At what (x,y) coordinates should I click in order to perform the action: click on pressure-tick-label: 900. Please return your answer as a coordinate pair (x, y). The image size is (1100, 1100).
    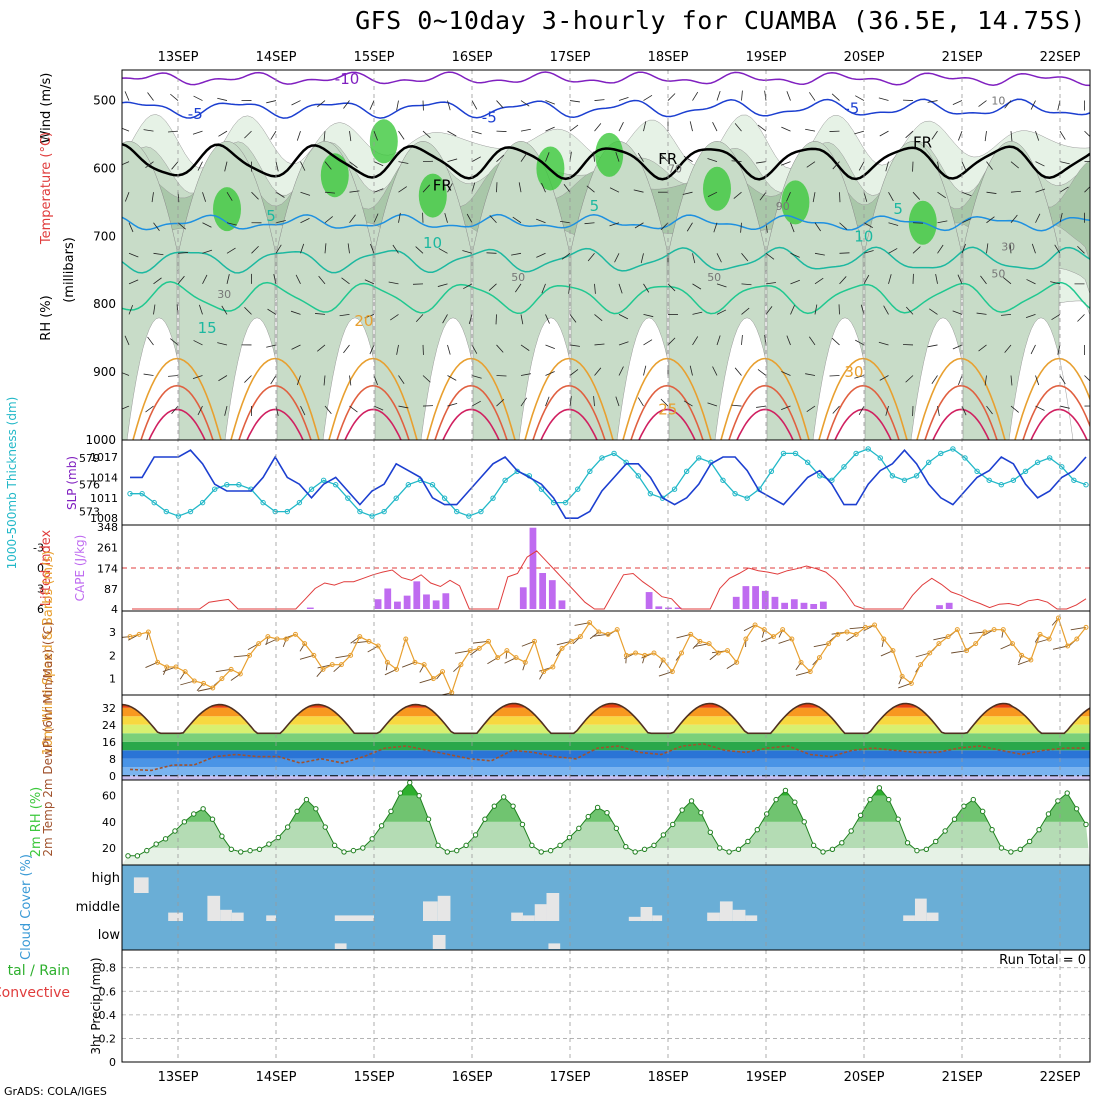
    Looking at the image, I should click on (104, 372).